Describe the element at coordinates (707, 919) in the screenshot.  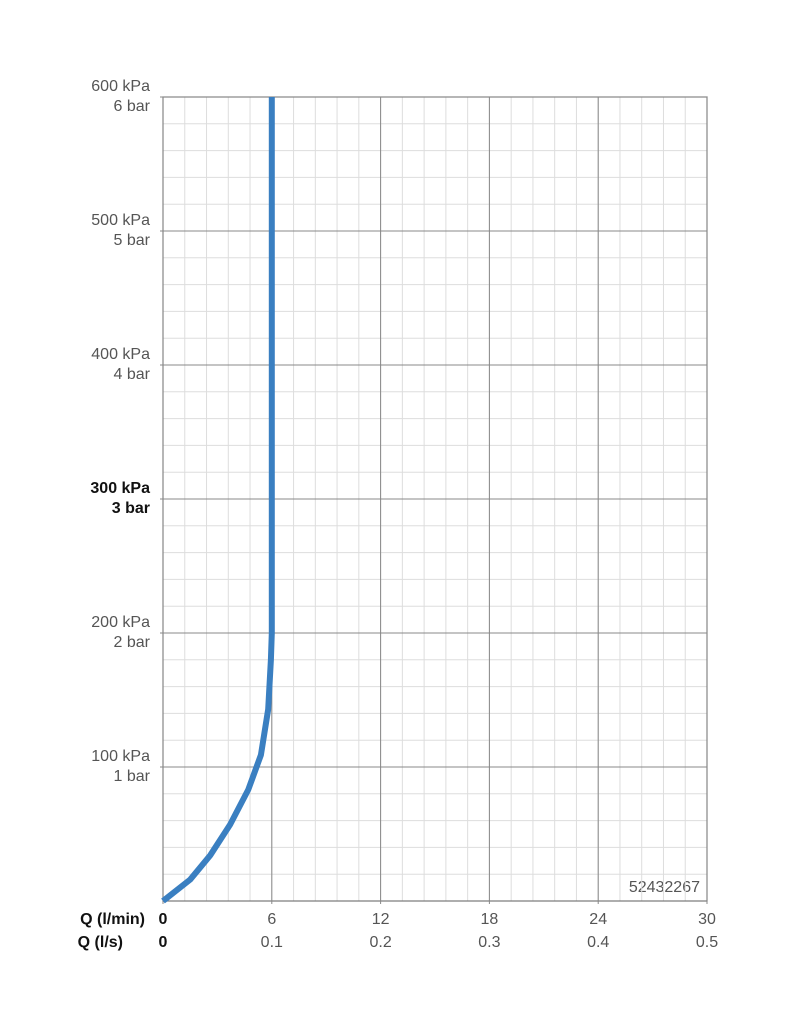
I see `x-tick-label: 30` at that location.